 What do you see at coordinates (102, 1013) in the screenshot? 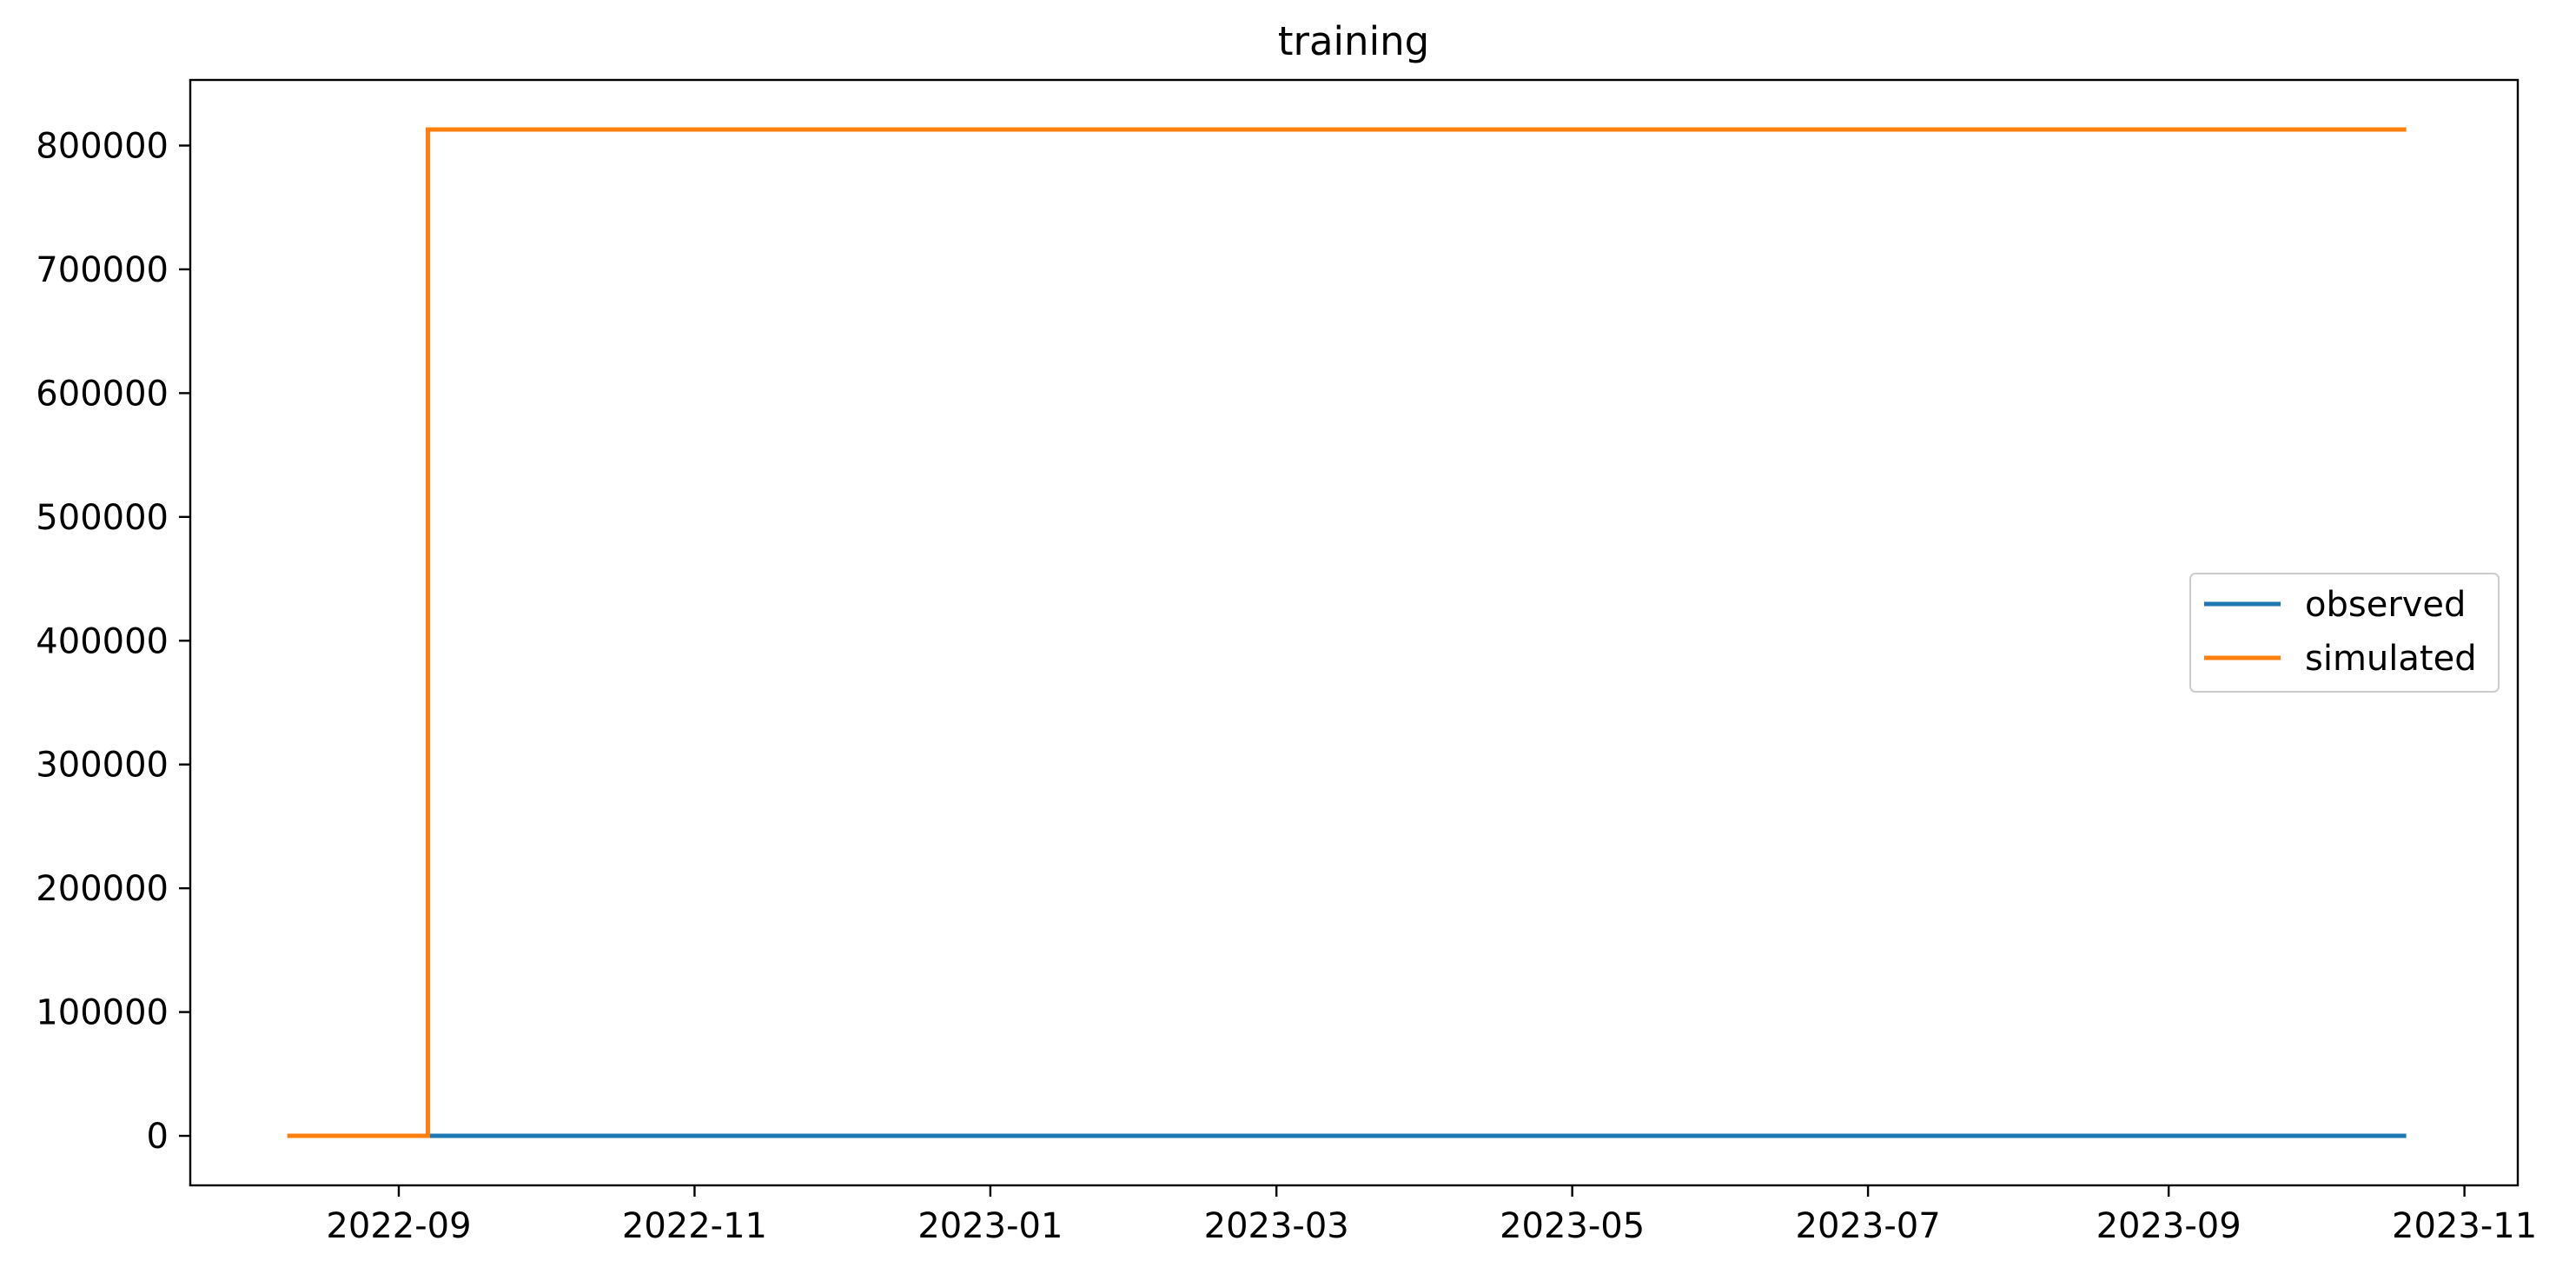
I see `y-tick-label: 100000` at bounding box center [102, 1013].